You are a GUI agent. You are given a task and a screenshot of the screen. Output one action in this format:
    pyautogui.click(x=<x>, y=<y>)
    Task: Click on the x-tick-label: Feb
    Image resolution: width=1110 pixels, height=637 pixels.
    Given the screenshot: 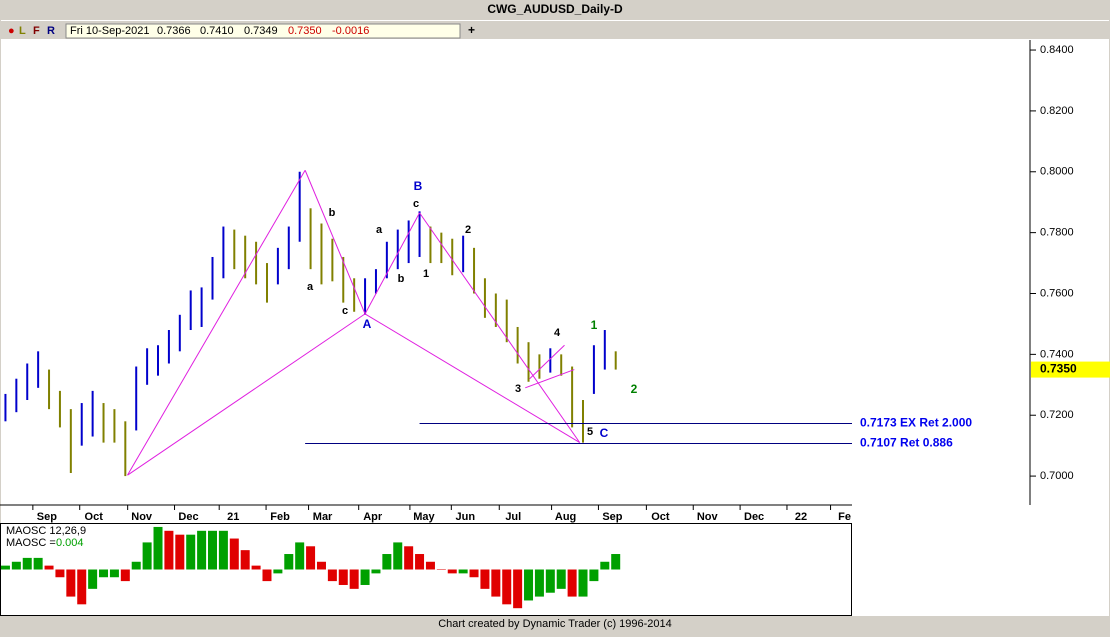 What is the action you would take?
    pyautogui.click(x=280, y=517)
    